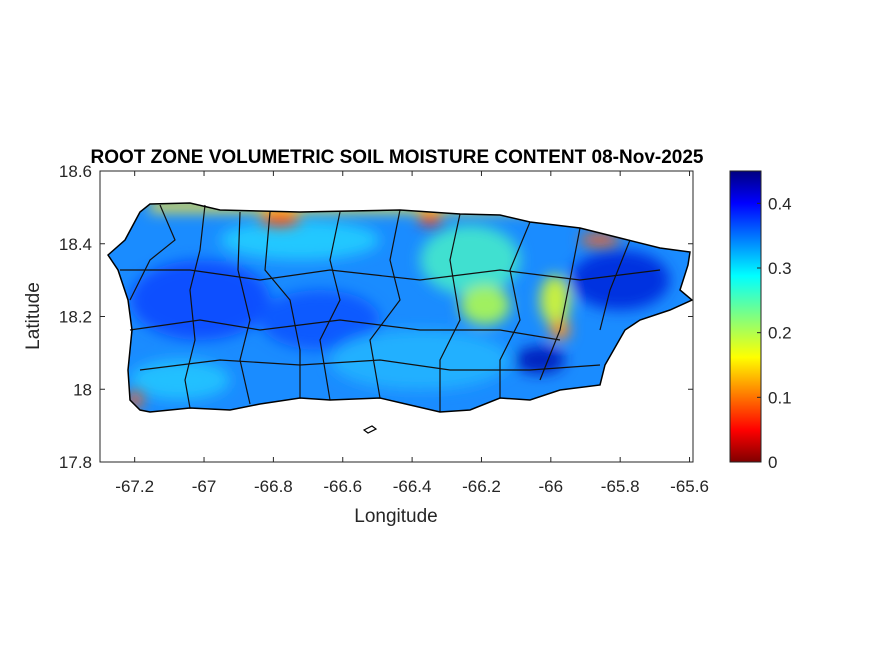  I want to click on x-tick-label: -66.6, so click(342, 486).